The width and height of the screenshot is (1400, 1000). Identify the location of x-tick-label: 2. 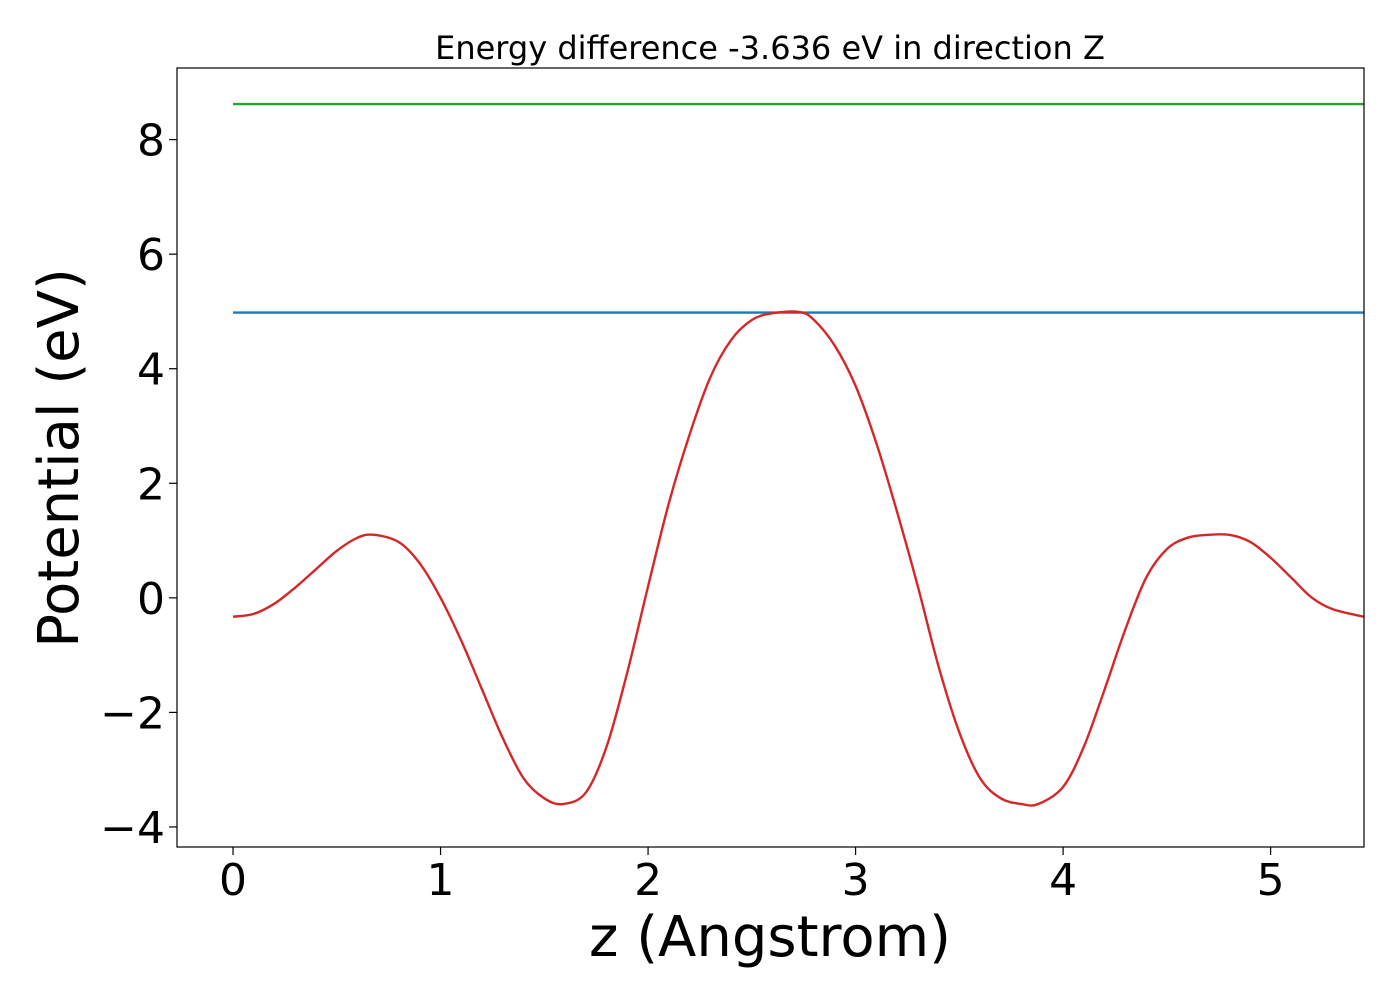
(648, 880).